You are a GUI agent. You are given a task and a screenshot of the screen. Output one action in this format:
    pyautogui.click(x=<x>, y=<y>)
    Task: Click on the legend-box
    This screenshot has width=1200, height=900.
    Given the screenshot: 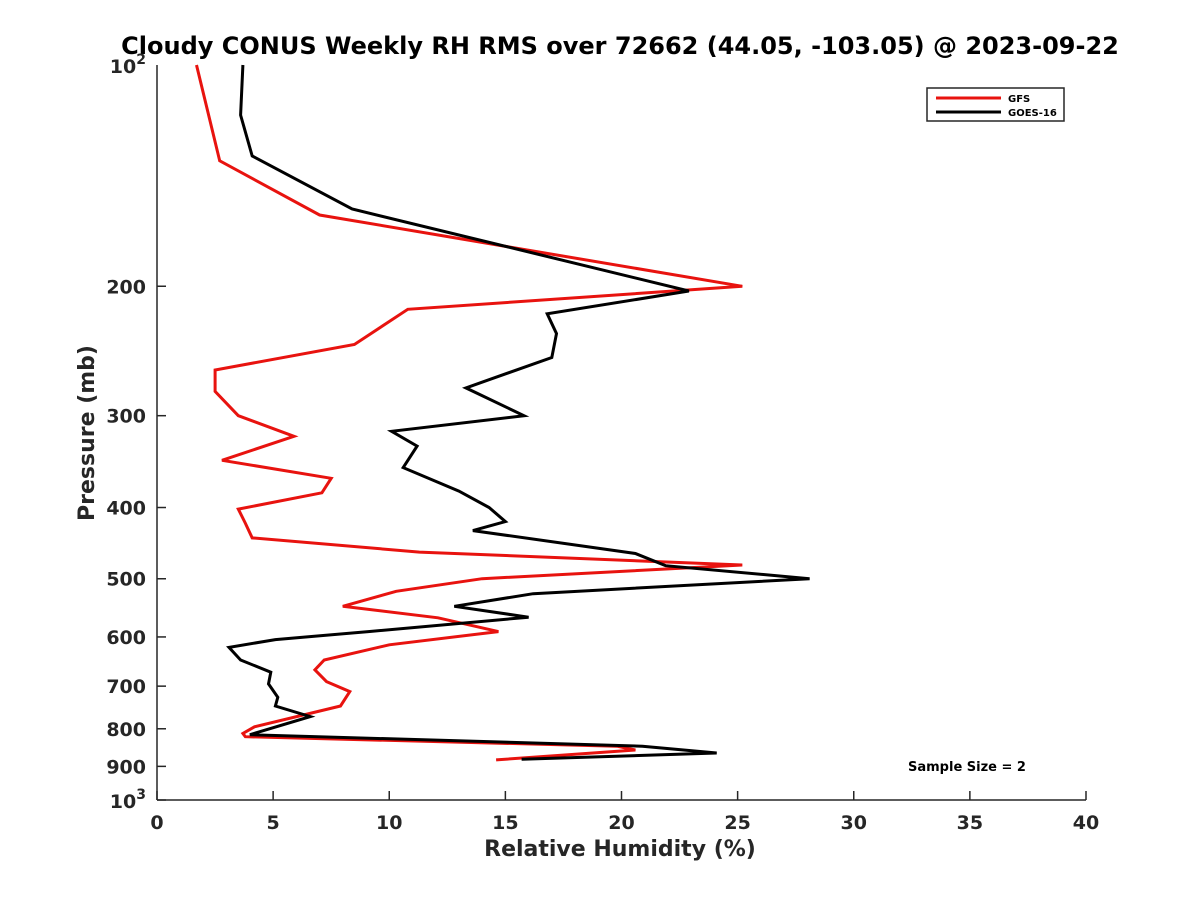 What is the action you would take?
    pyautogui.click(x=995, y=104)
    